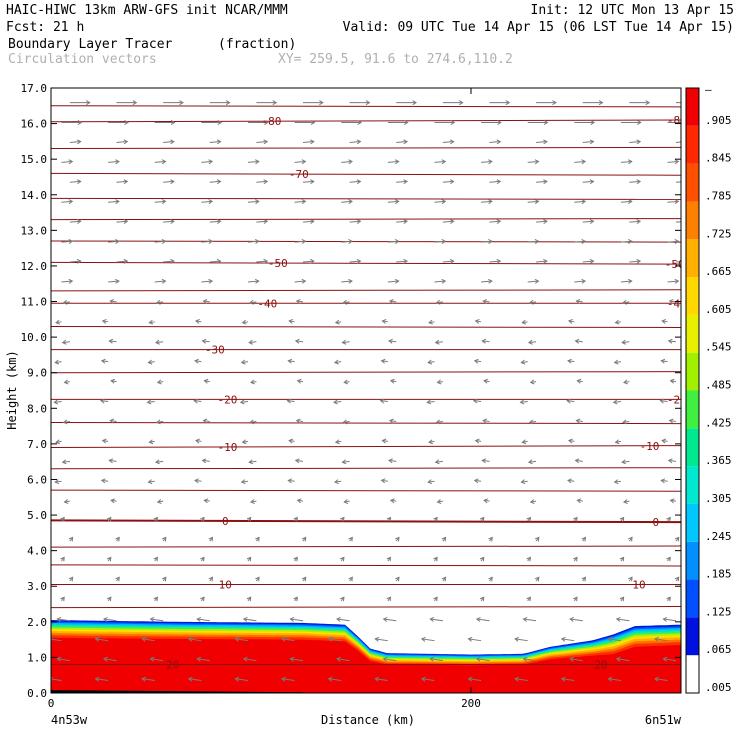 This screenshot has width=740, height=740. I want to click on colorbar-label: .605, so click(718, 309).